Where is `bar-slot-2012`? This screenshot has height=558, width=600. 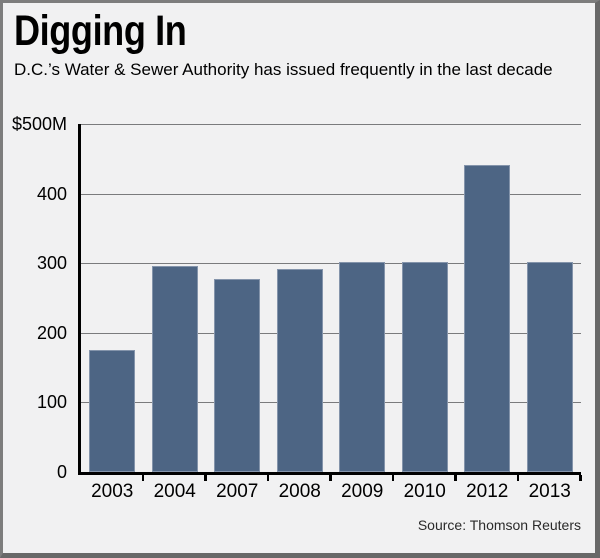 bar-slot-2012 is located at coordinates (487, 298).